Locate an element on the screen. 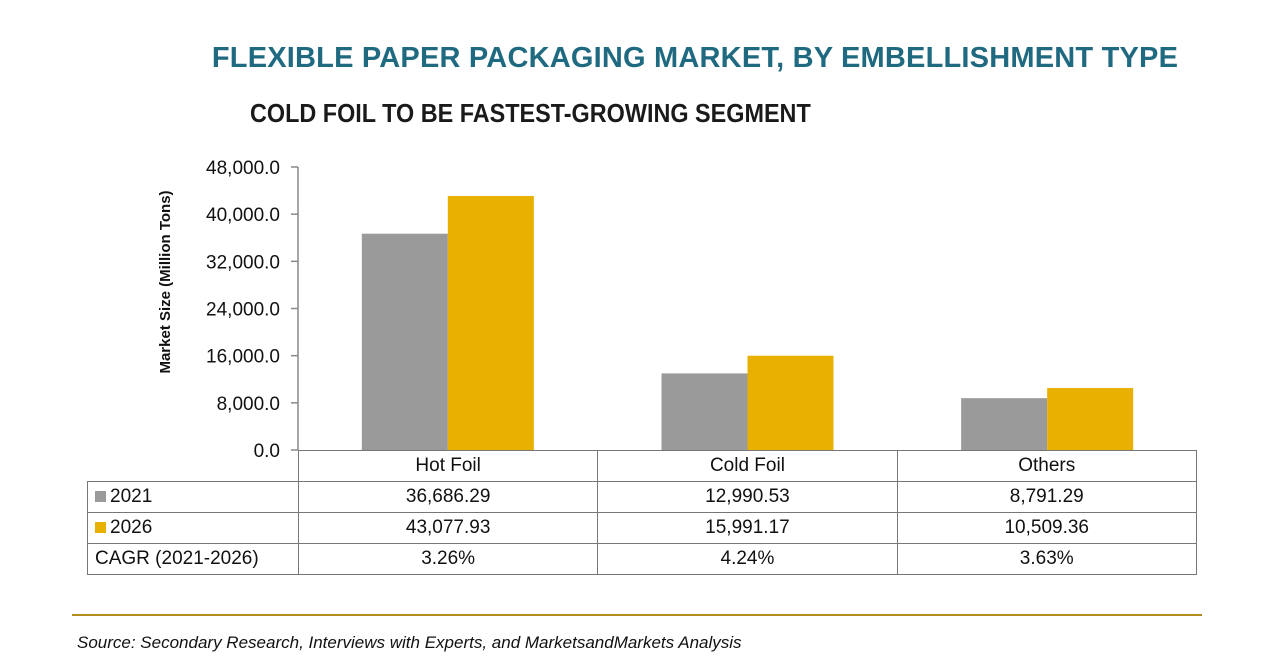 The width and height of the screenshot is (1280, 670). table-row: CAGR (2021-2026) 3.26% 4.24% 3.63% is located at coordinates (642, 559).